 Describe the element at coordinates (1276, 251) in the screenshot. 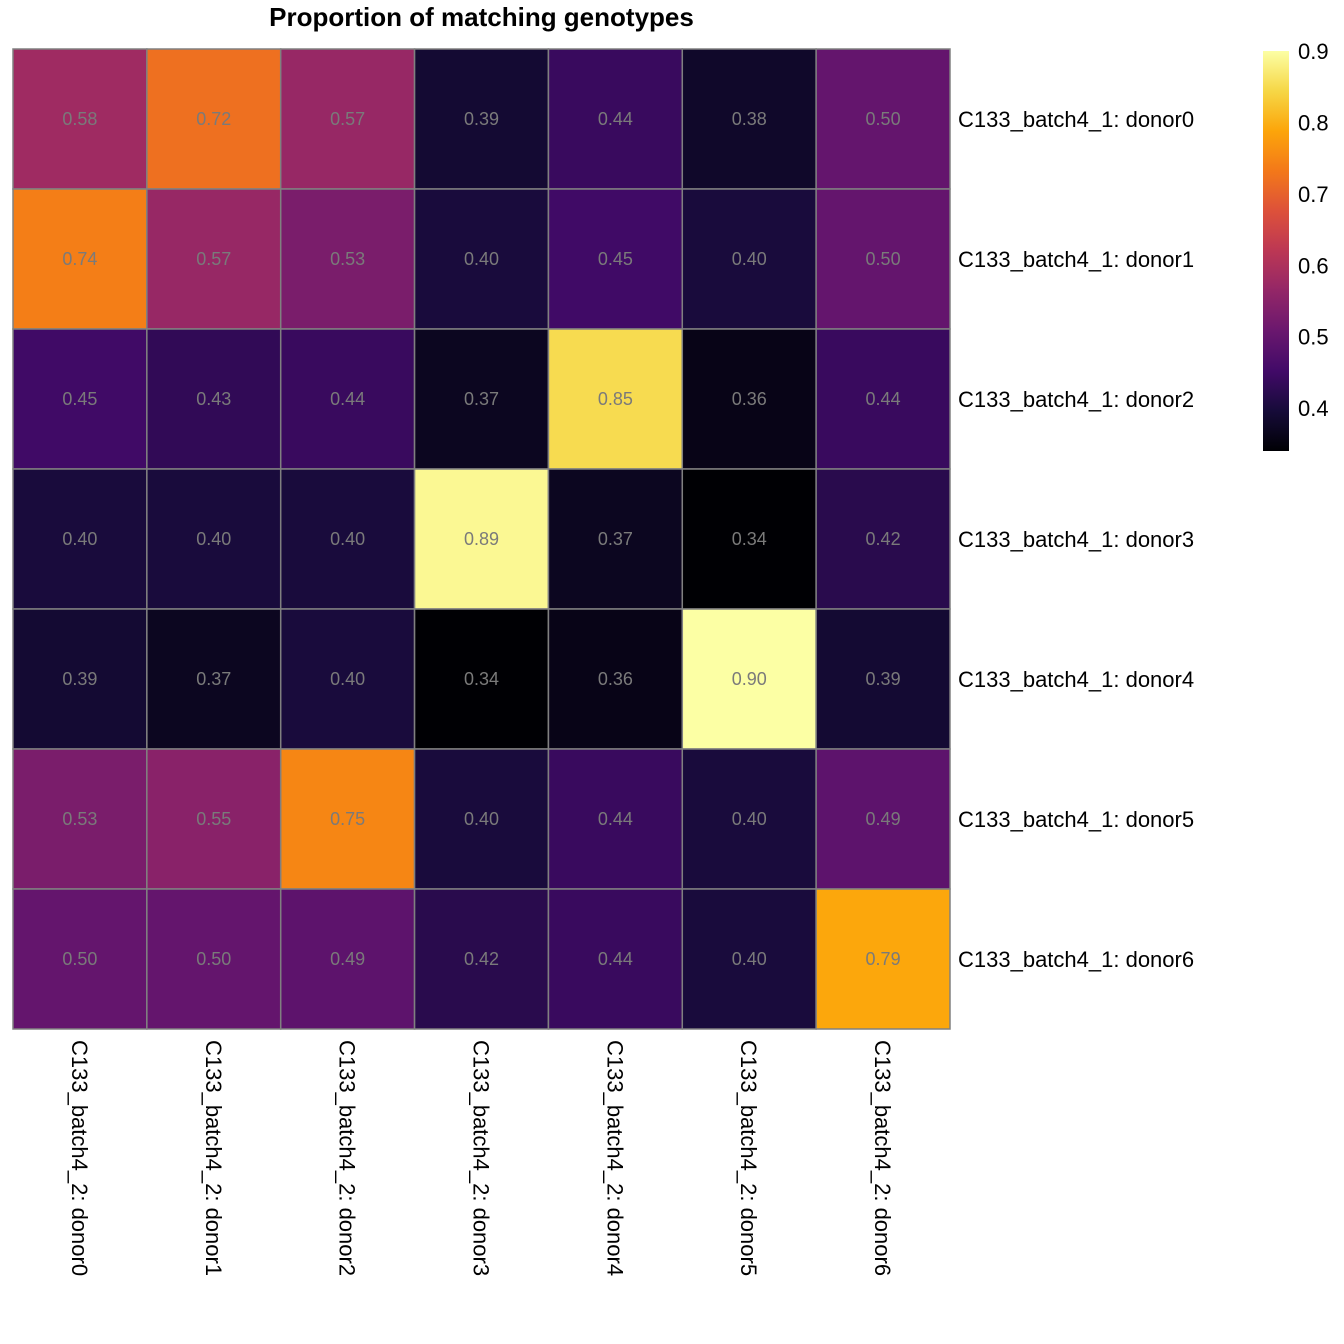

I see `colorbar` at that location.